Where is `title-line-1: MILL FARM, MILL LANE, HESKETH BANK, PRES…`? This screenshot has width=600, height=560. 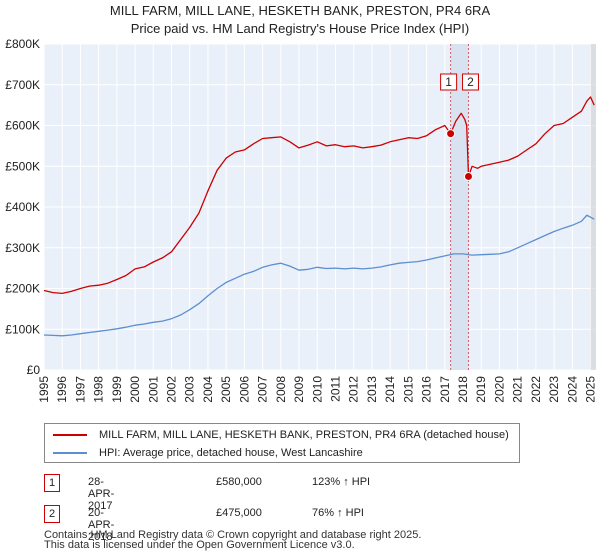
title-line-1: MILL FARM, MILL LANE, HESKETH BANK, PRES… is located at coordinates (300, 10).